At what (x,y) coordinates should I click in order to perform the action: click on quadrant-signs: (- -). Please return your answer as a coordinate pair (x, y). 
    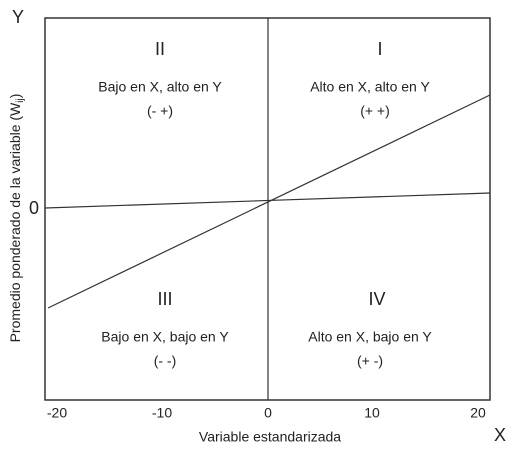
    Looking at the image, I should click on (165, 361).